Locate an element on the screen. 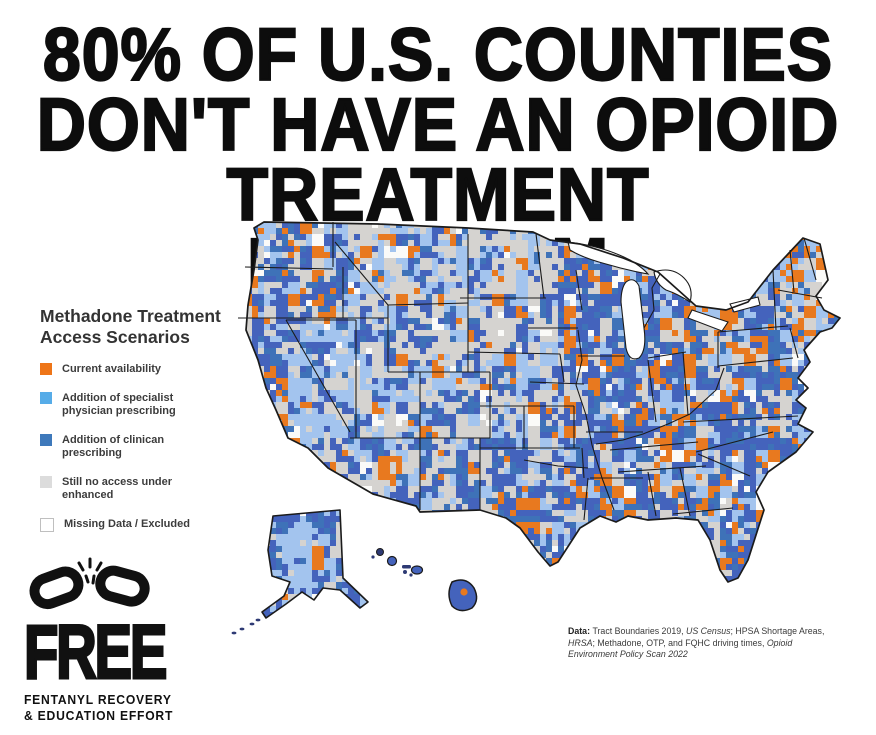 Image resolution: width=876 pixels, height=735 pixels. legend-item-missing-data: Missing Data / Excluded is located at coordinates (140, 525).